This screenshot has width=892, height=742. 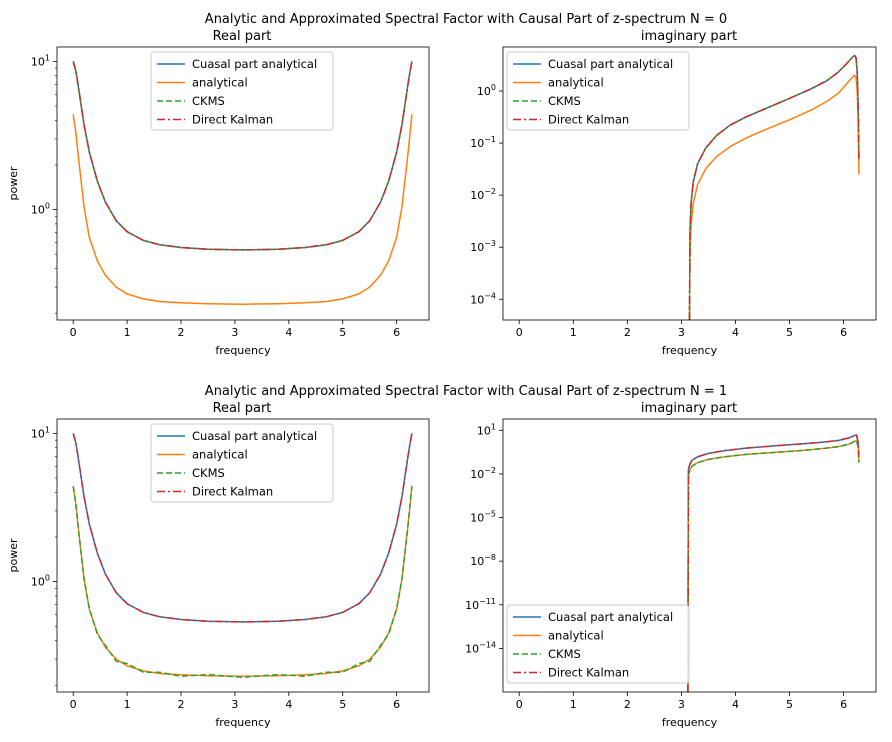 I want to click on subplot-title-n0-real: Real part, so click(x=242, y=36).